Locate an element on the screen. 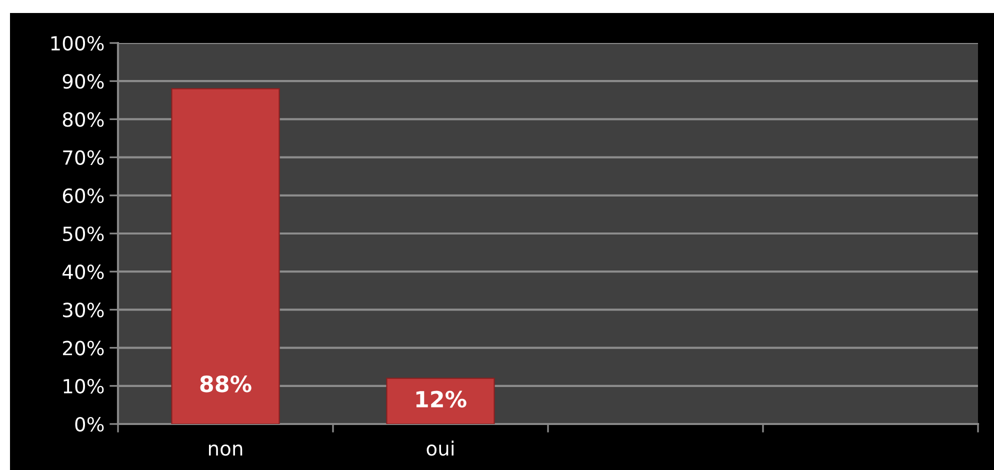 The height and width of the screenshot is (470, 994). data-label: 88% is located at coordinates (226, 384).